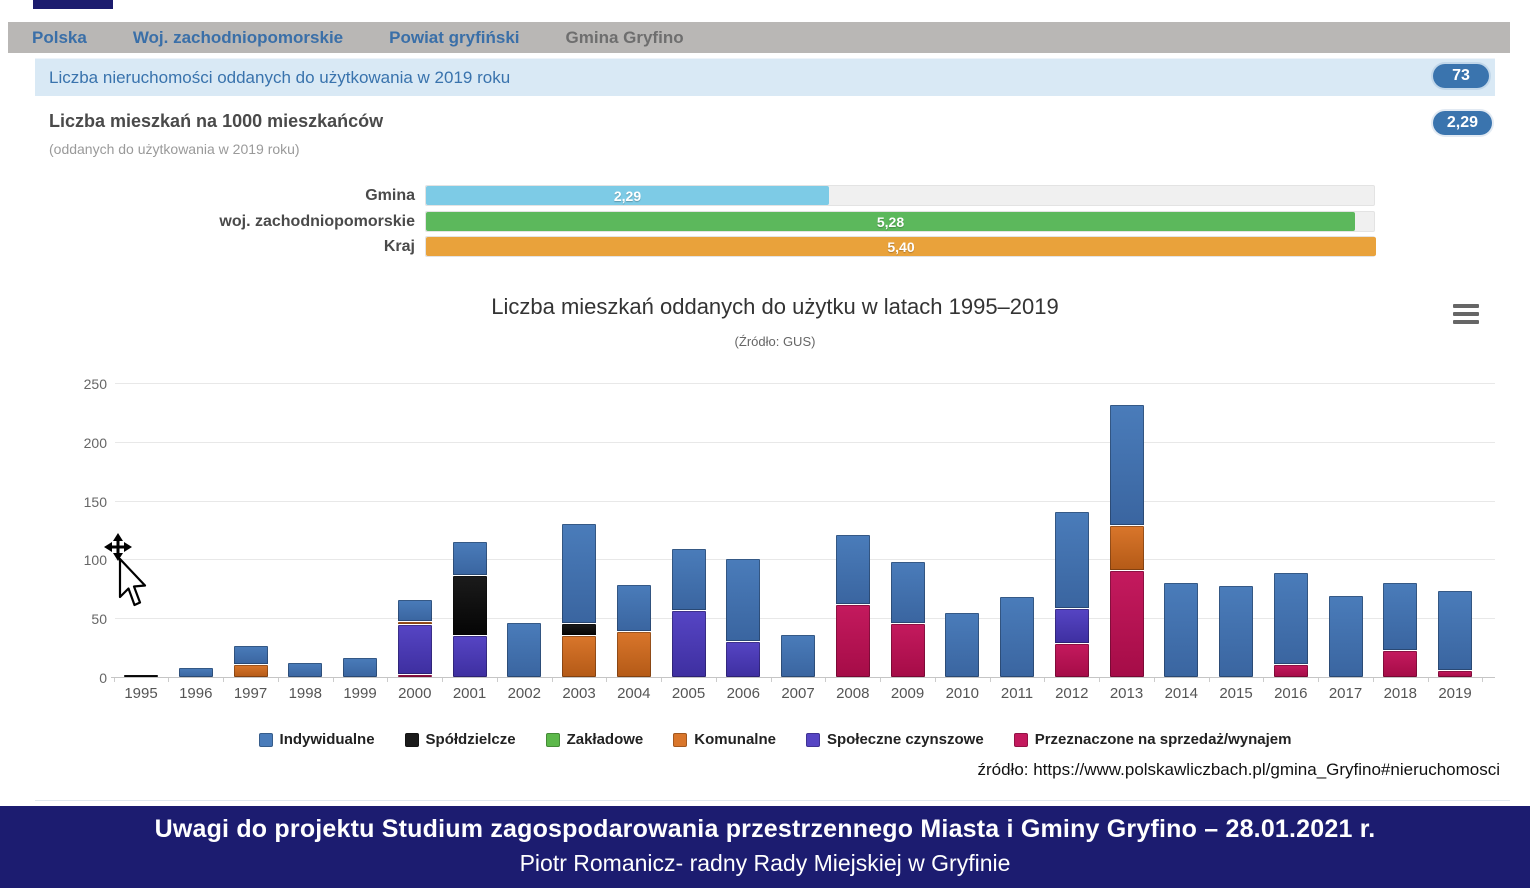  I want to click on legend-label: Indywidualne, so click(327, 739).